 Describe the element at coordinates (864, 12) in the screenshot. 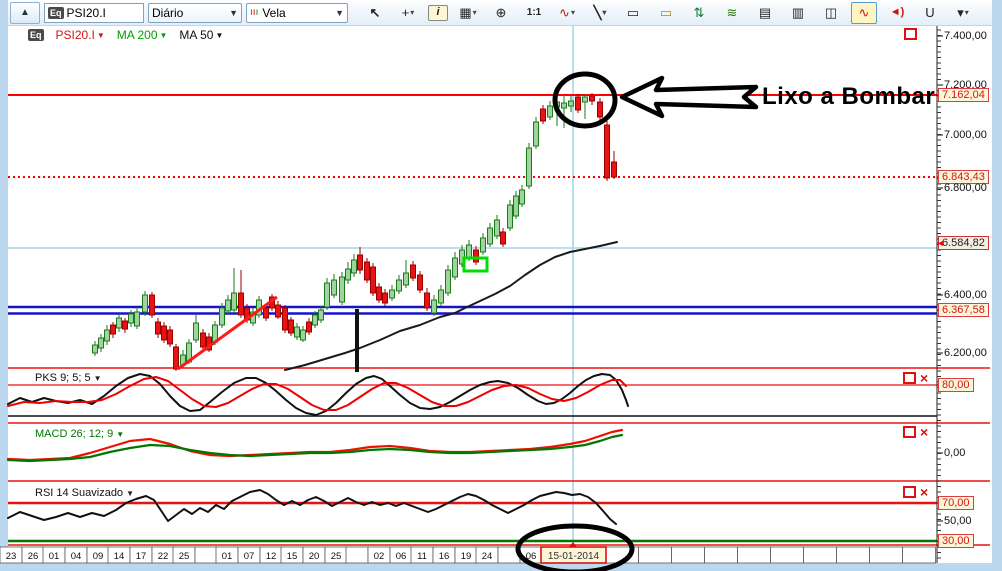

I see `indicator-highlight-icon: ∿` at that location.